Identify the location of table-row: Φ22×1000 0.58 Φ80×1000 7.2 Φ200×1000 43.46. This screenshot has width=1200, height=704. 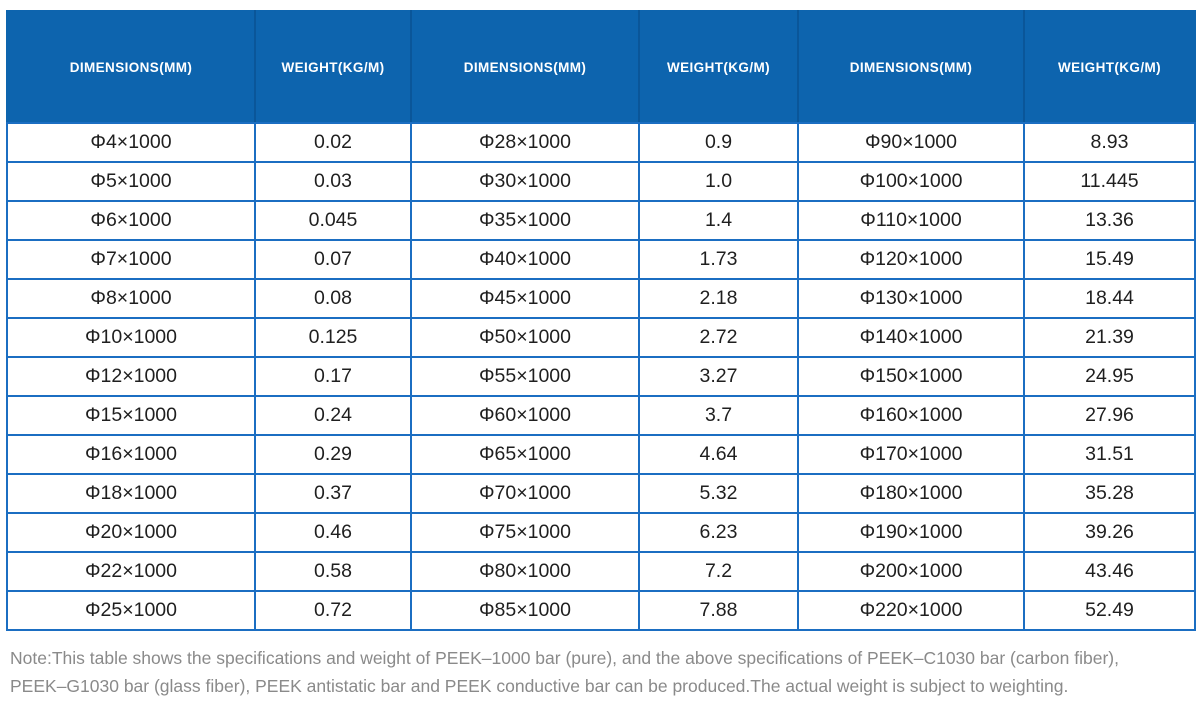
(601, 571).